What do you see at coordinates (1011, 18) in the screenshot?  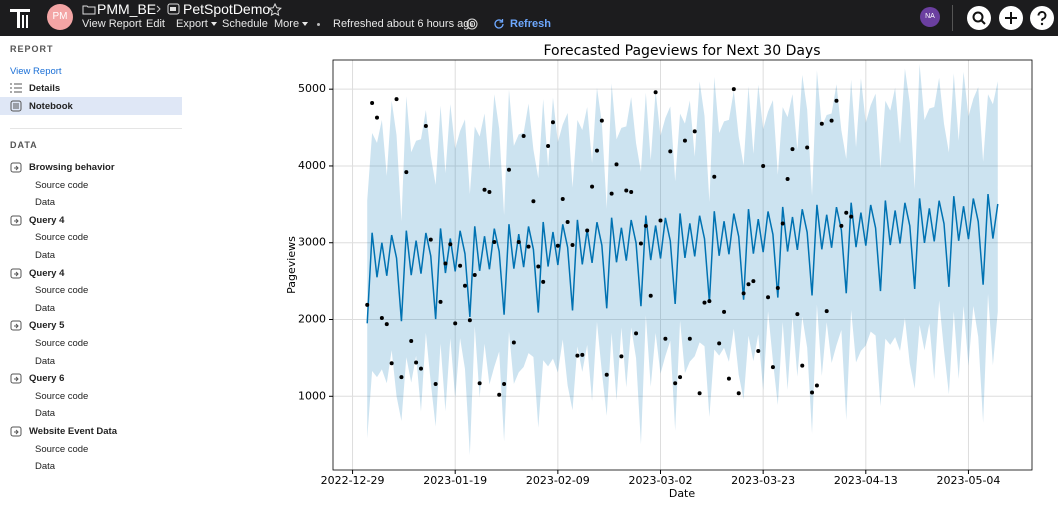 I see `add-button` at bounding box center [1011, 18].